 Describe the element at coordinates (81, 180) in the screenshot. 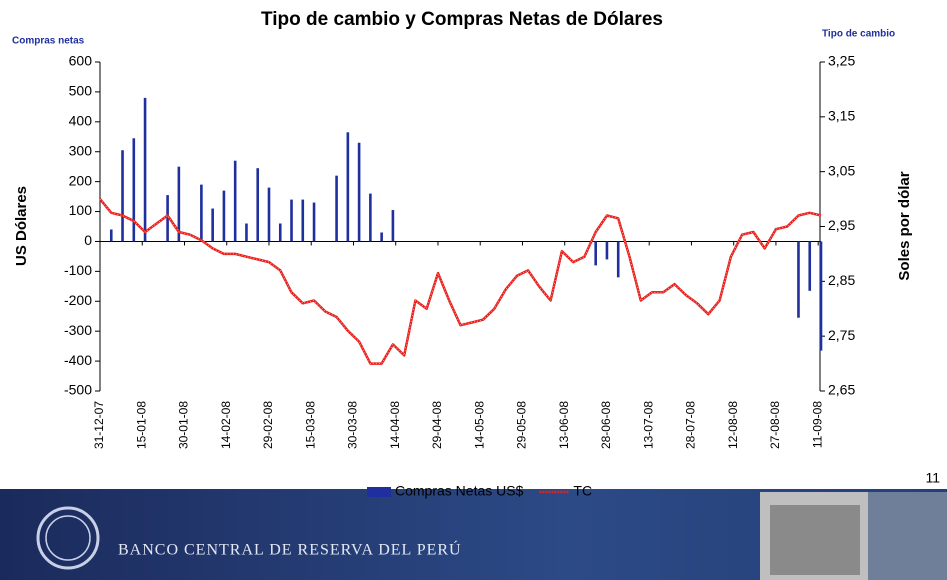

I see `y-tick-label: 200` at that location.